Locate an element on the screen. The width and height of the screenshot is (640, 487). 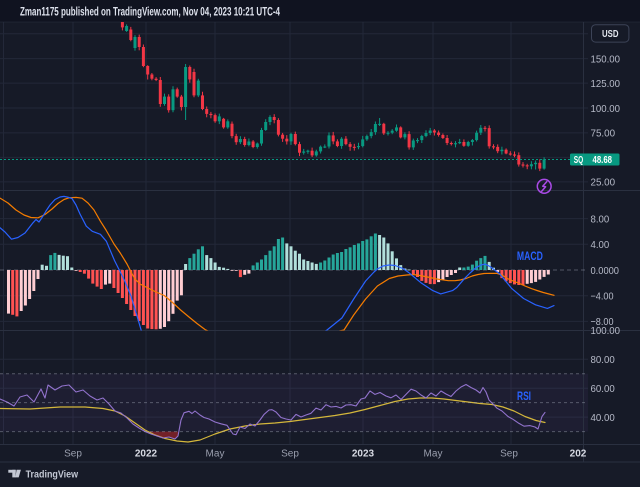
svg-text: 202 is located at coordinates (578, 454).